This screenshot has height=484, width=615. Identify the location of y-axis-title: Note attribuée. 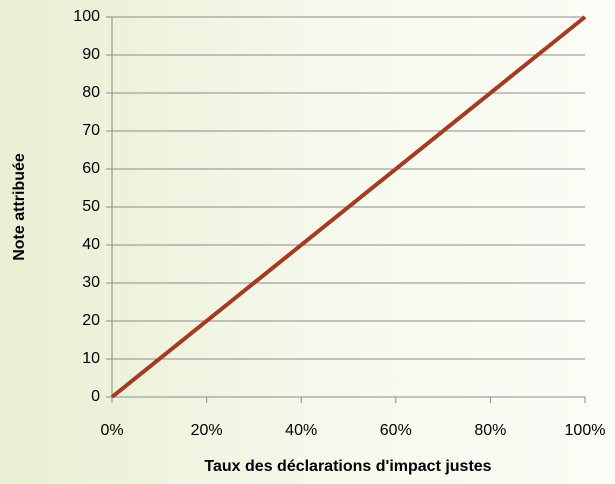
(19, 207).